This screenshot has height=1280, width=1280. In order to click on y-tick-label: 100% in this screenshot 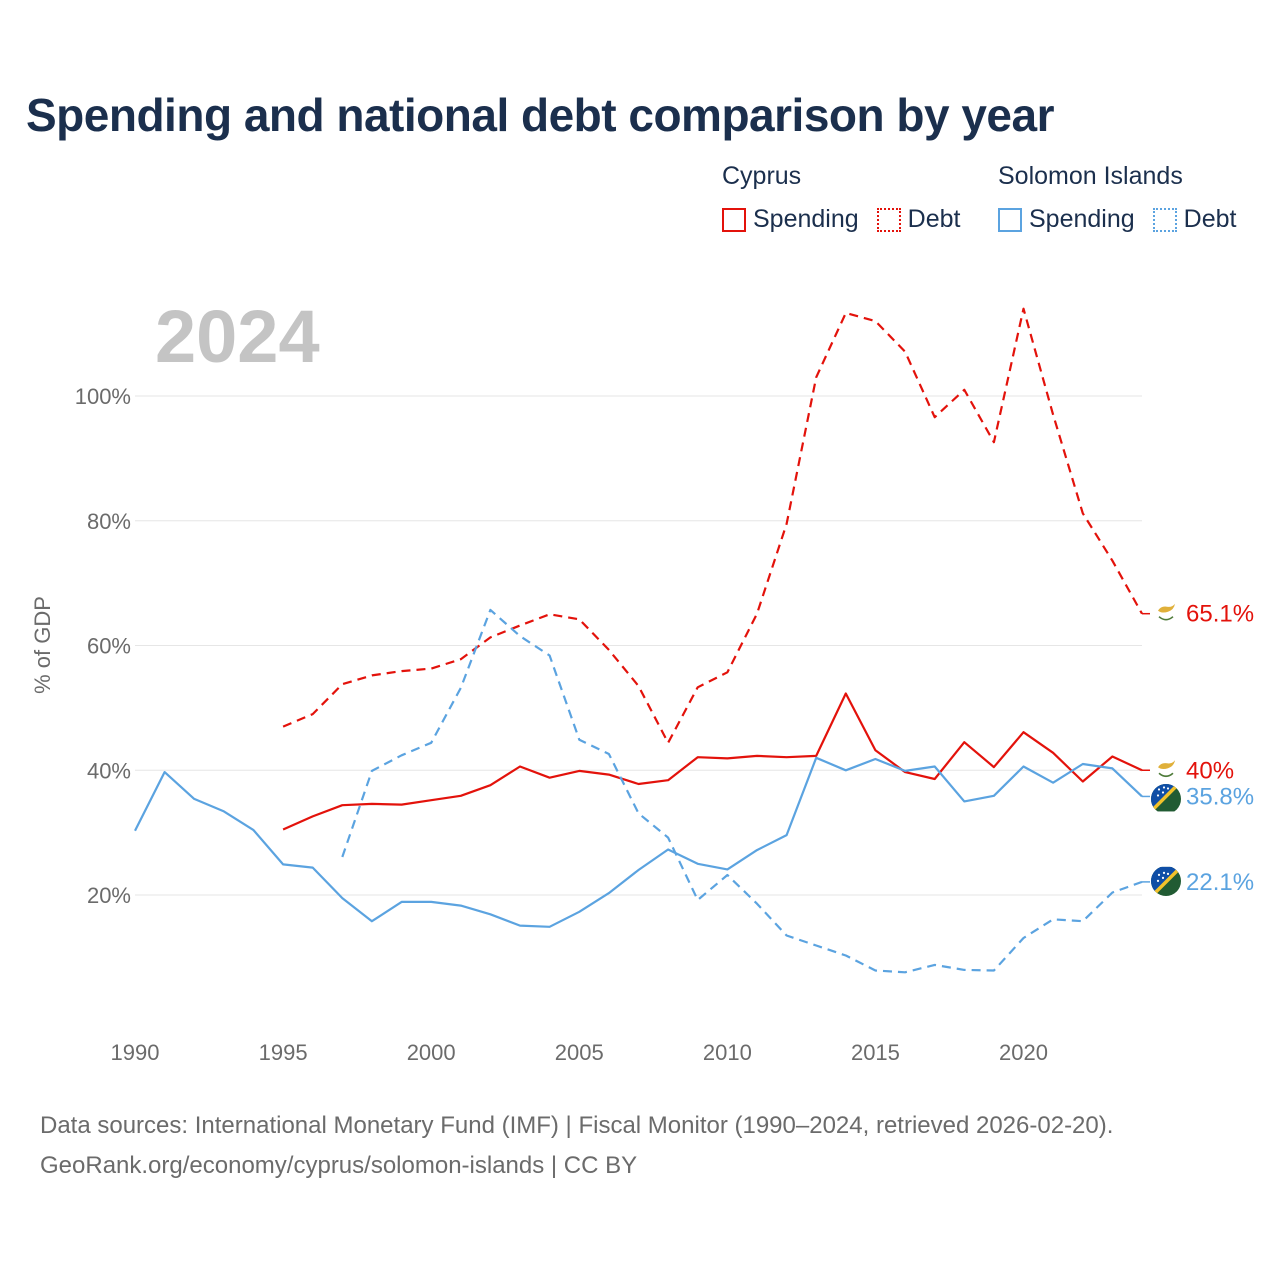, I will do `click(103, 396)`.